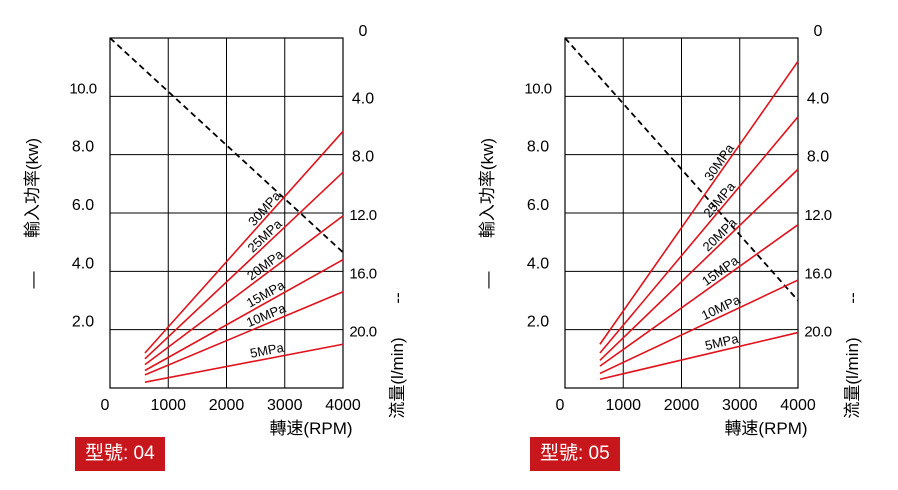  What do you see at coordinates (120, 454) in the screenshot?
I see `model-badge-04: 型號: 04` at bounding box center [120, 454].